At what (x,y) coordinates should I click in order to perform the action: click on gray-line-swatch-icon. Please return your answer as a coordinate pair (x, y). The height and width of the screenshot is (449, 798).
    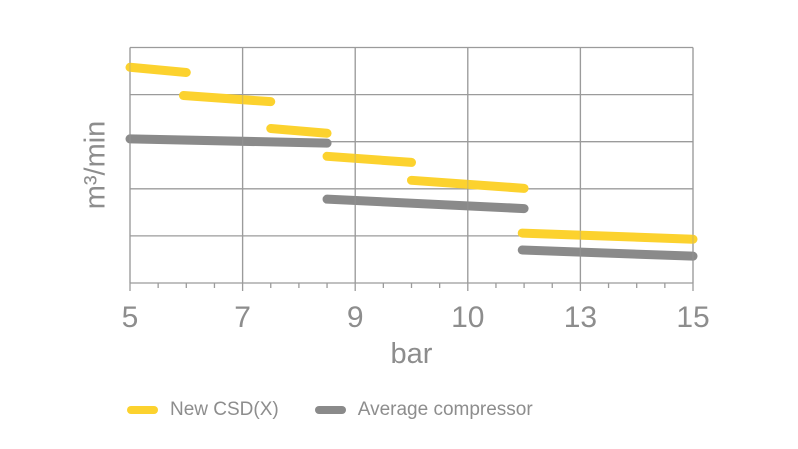
    Looking at the image, I should click on (330, 409).